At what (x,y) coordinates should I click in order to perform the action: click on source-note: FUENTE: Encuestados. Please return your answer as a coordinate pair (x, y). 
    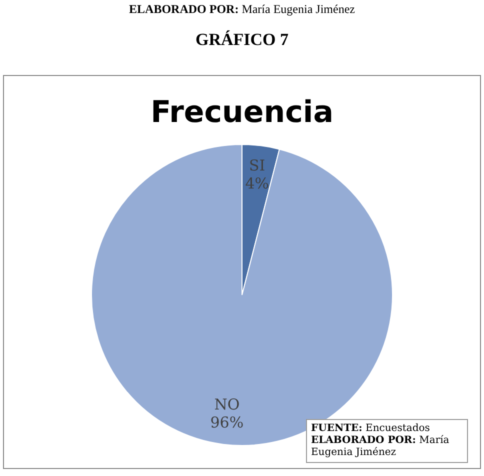
    Looking at the image, I should click on (370, 428).